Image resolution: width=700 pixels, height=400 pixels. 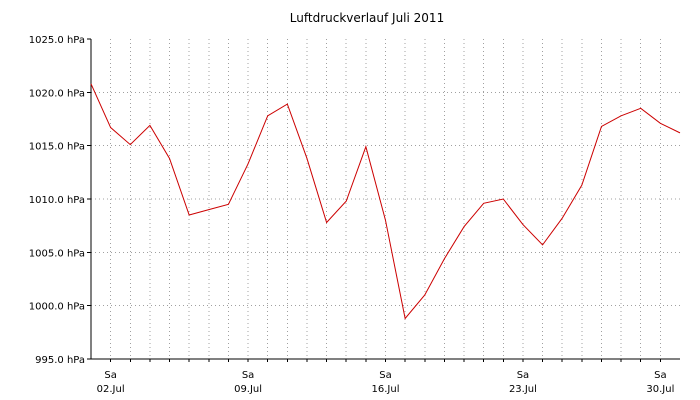 What do you see at coordinates (660, 389) in the screenshot?
I see `x-date-label: 30.Jul` at bounding box center [660, 389].